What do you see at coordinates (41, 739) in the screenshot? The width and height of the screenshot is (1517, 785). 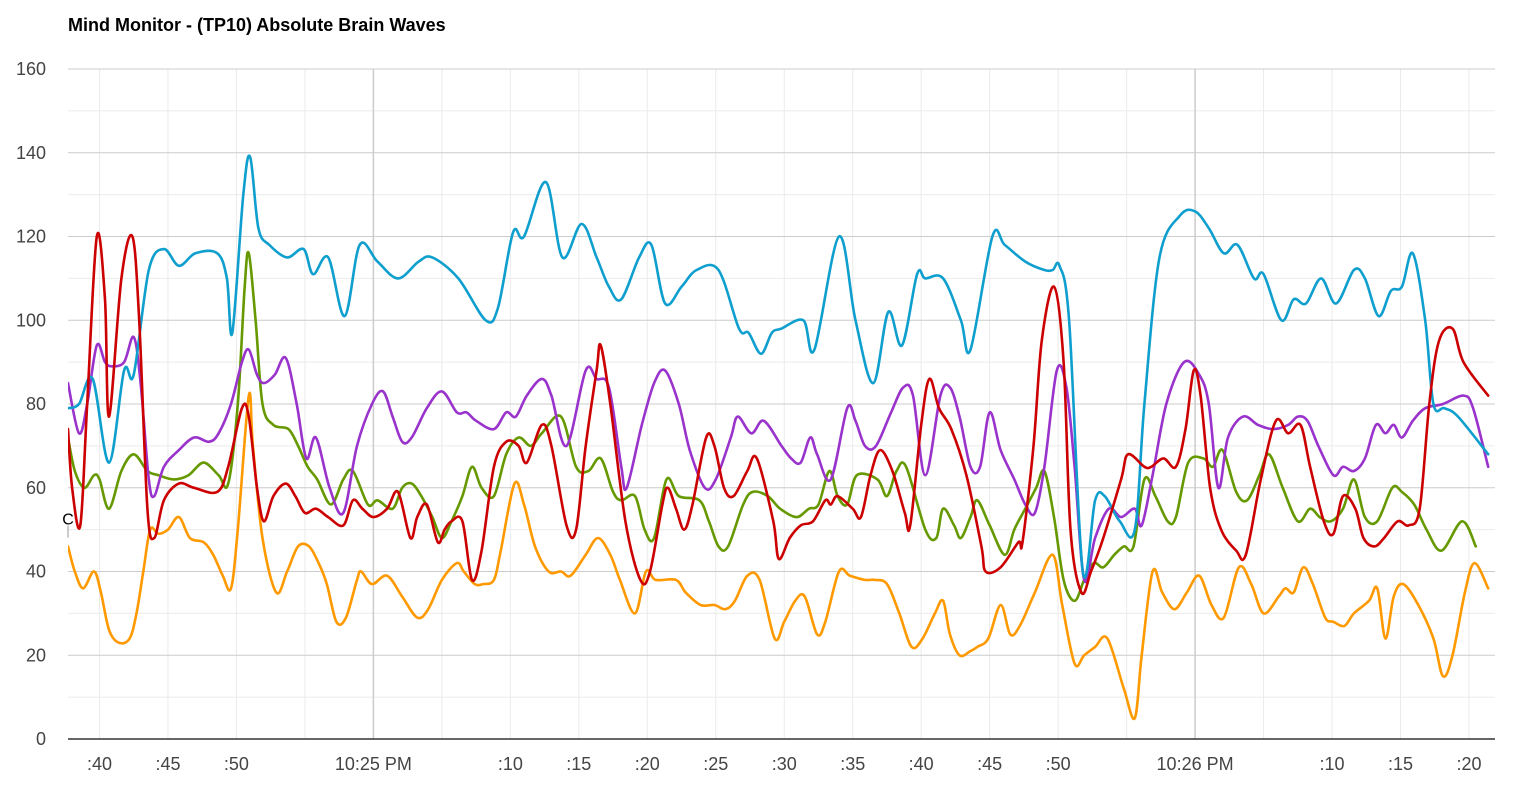 I see `y-tick-label: 0` at bounding box center [41, 739].